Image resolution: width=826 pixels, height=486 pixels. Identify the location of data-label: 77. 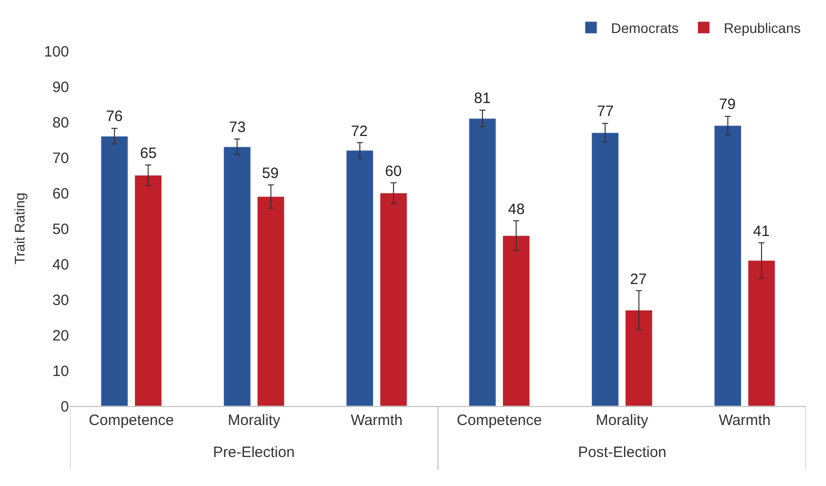
(605, 111).